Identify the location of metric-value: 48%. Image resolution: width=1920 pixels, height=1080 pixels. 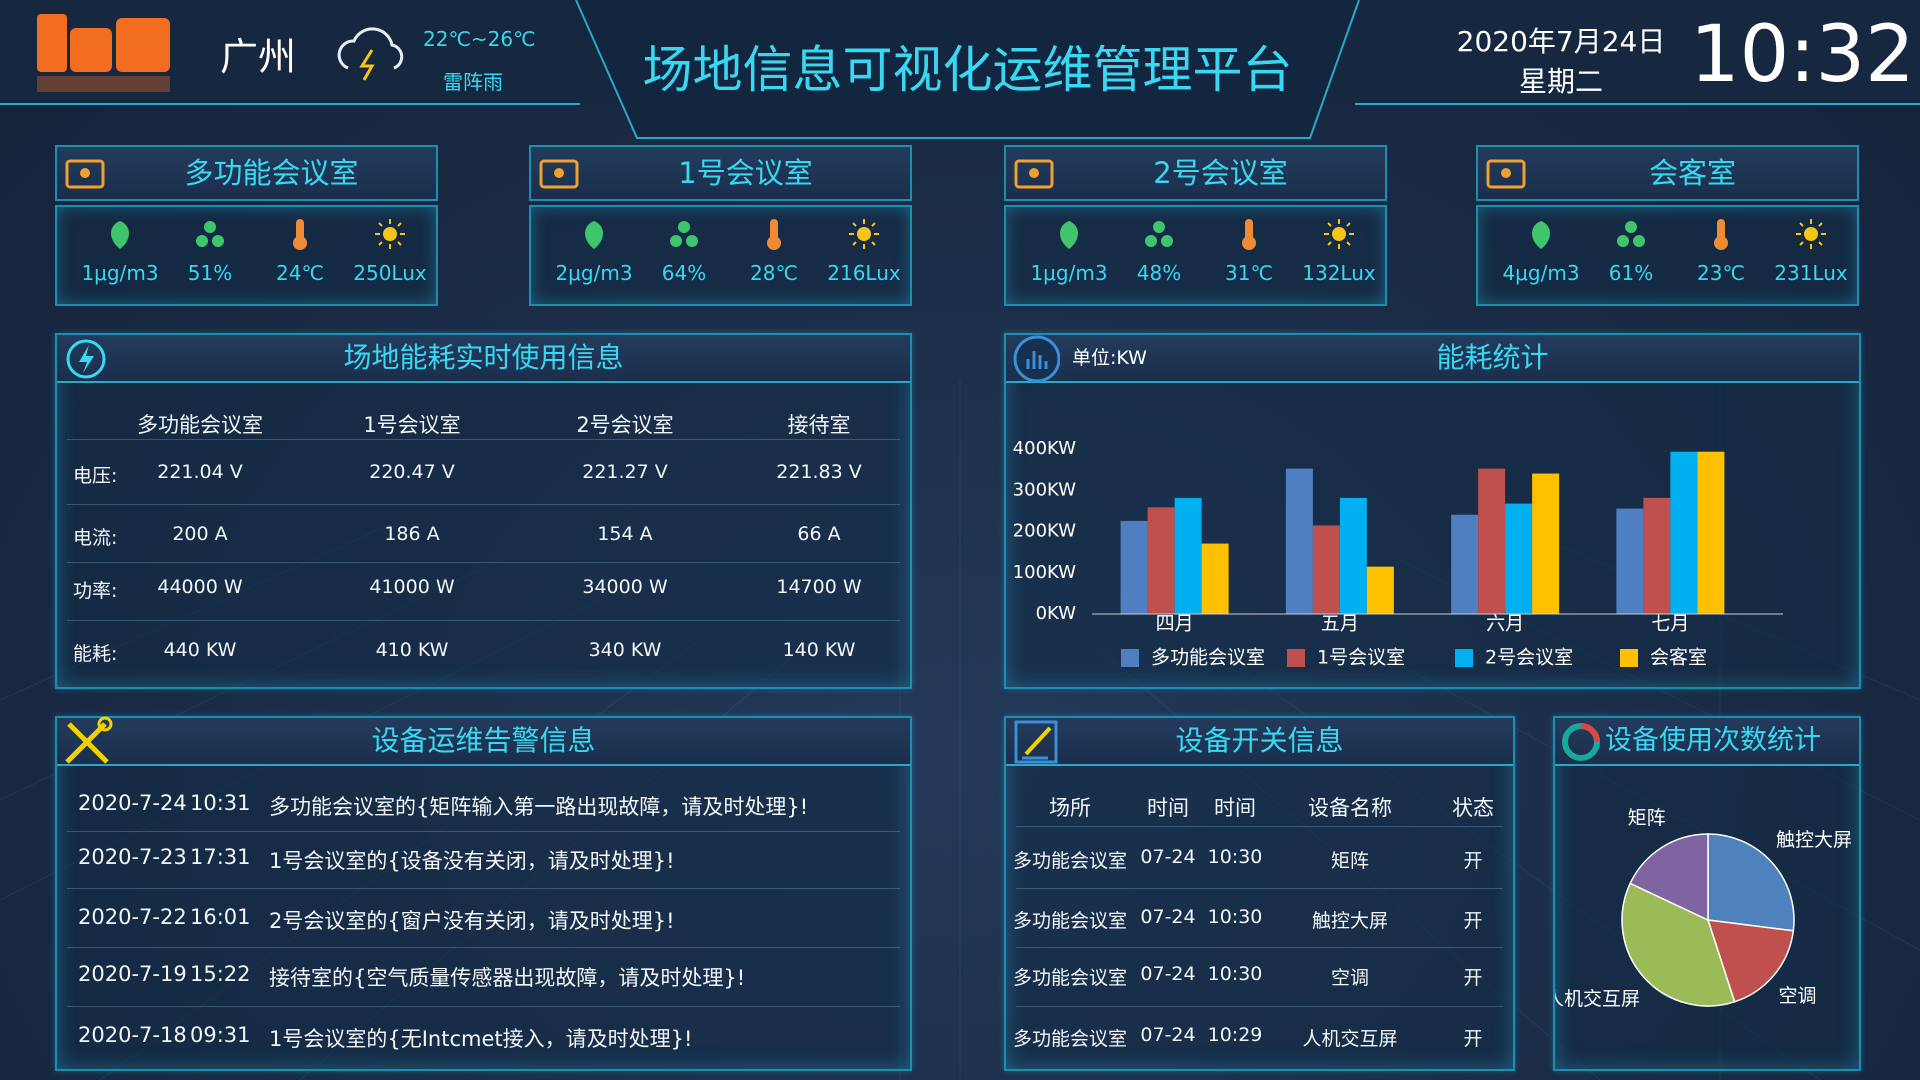
(1159, 273).